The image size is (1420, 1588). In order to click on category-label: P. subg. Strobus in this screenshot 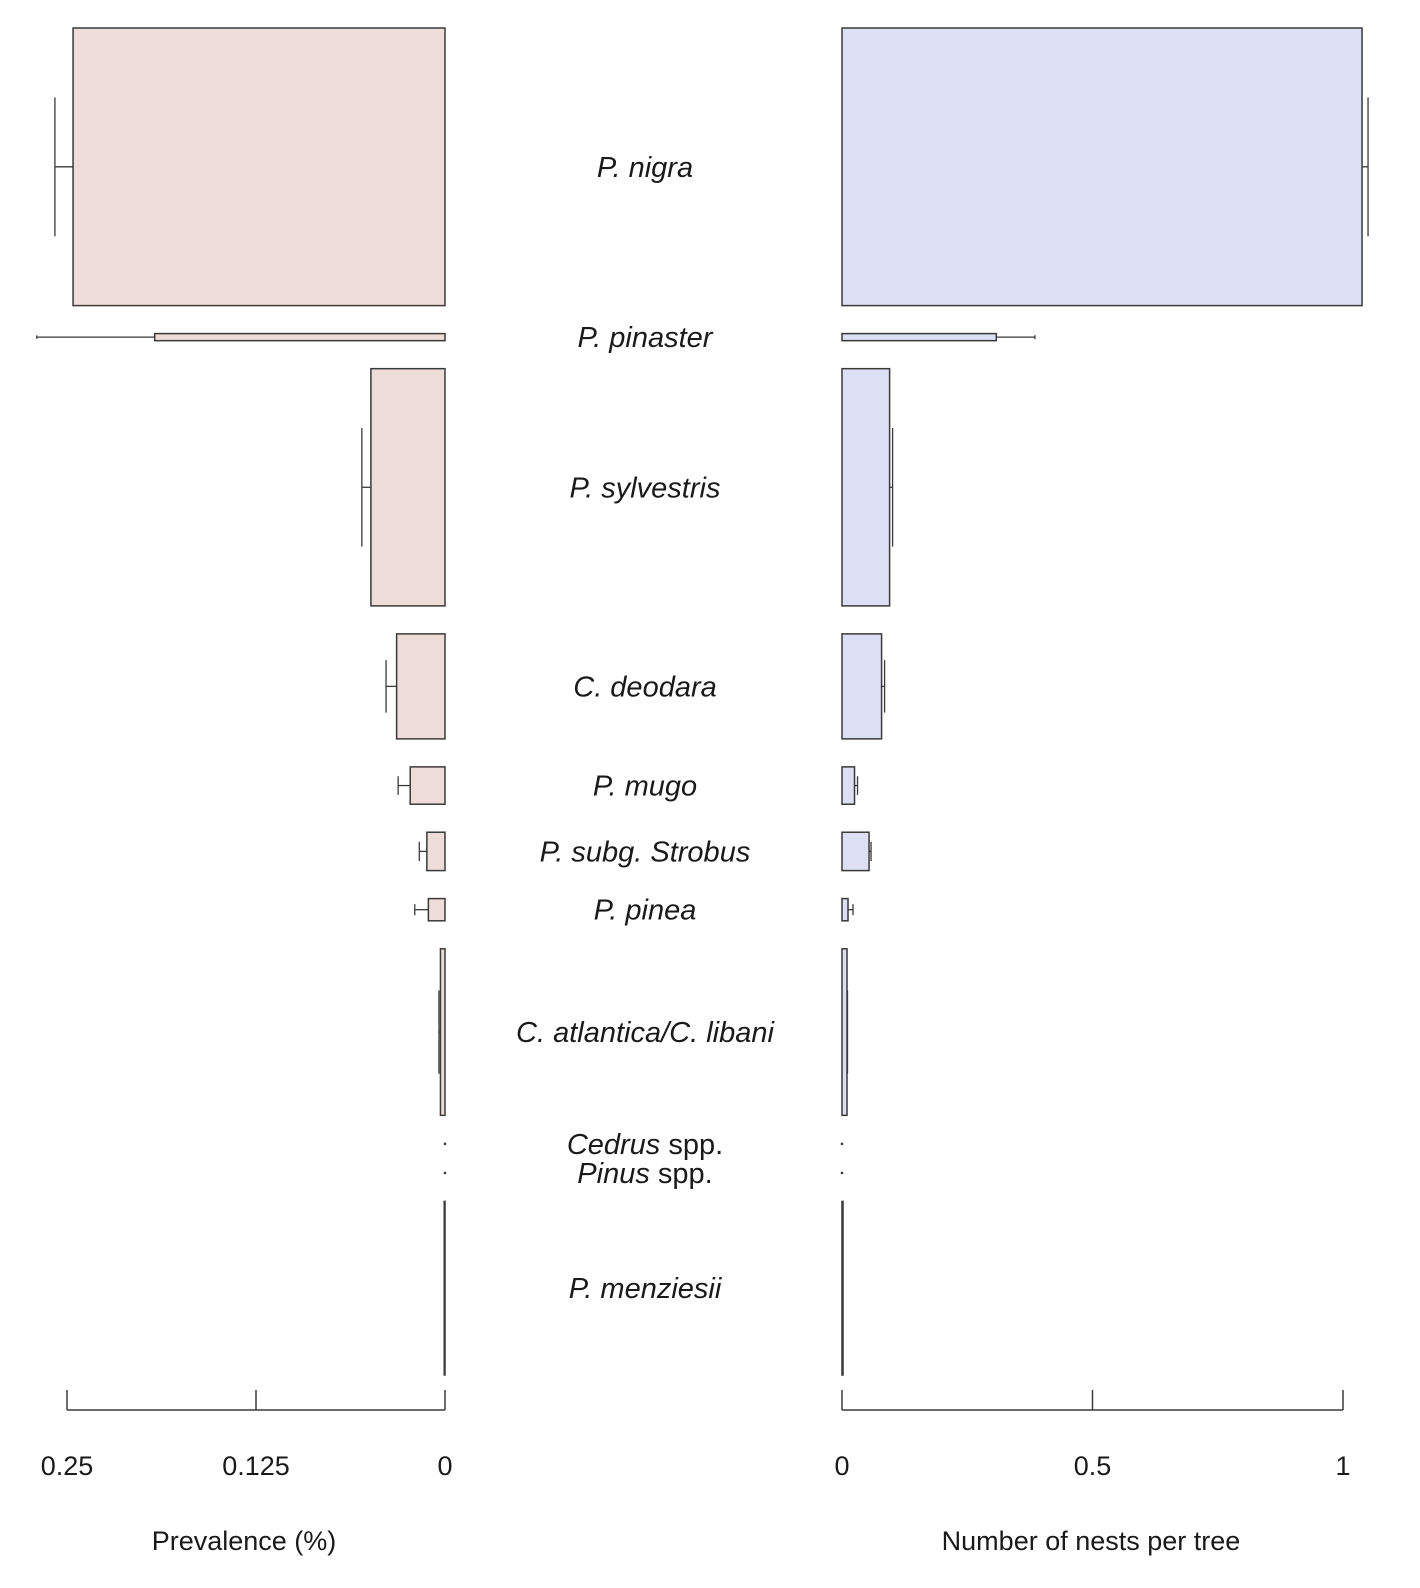, I will do `click(645, 852)`.